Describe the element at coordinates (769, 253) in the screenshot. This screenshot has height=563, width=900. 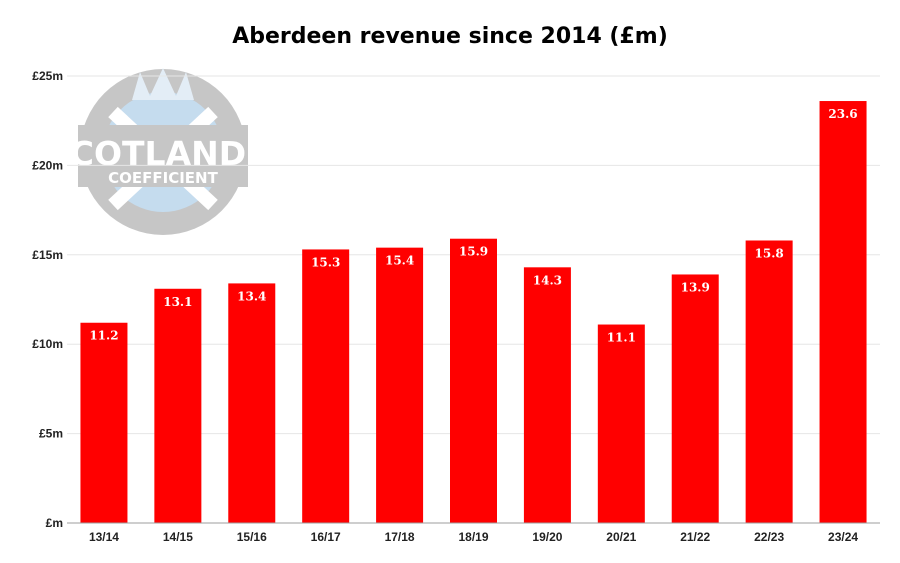
I see `data-label: 15.8` at that location.